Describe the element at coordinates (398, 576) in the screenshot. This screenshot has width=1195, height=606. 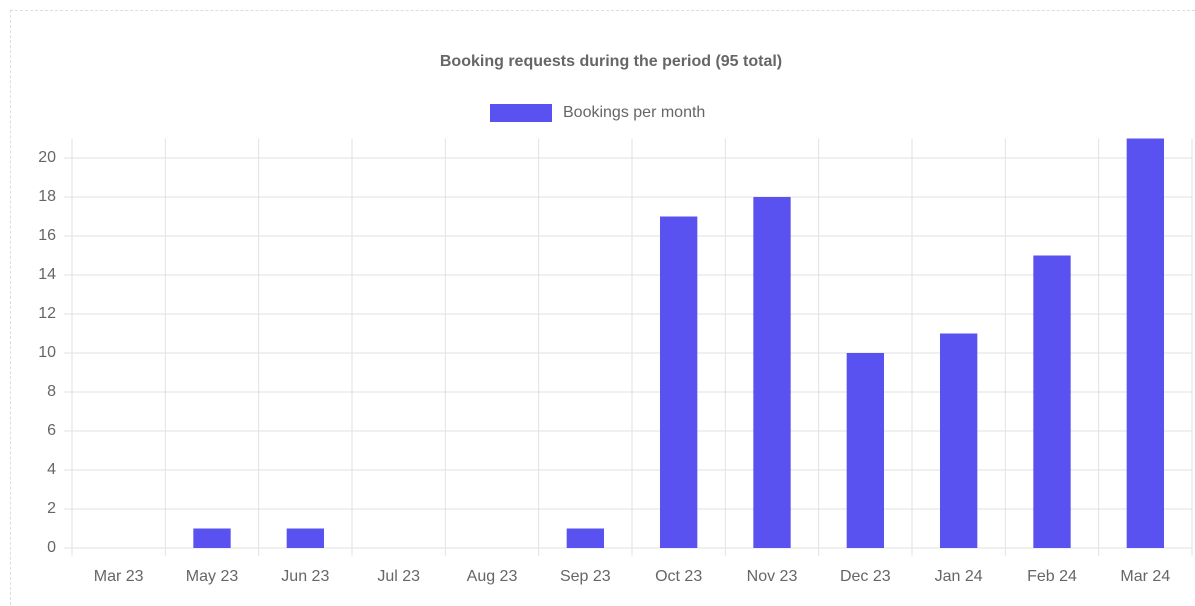
I see `x-tick-label: Jul 23` at that location.